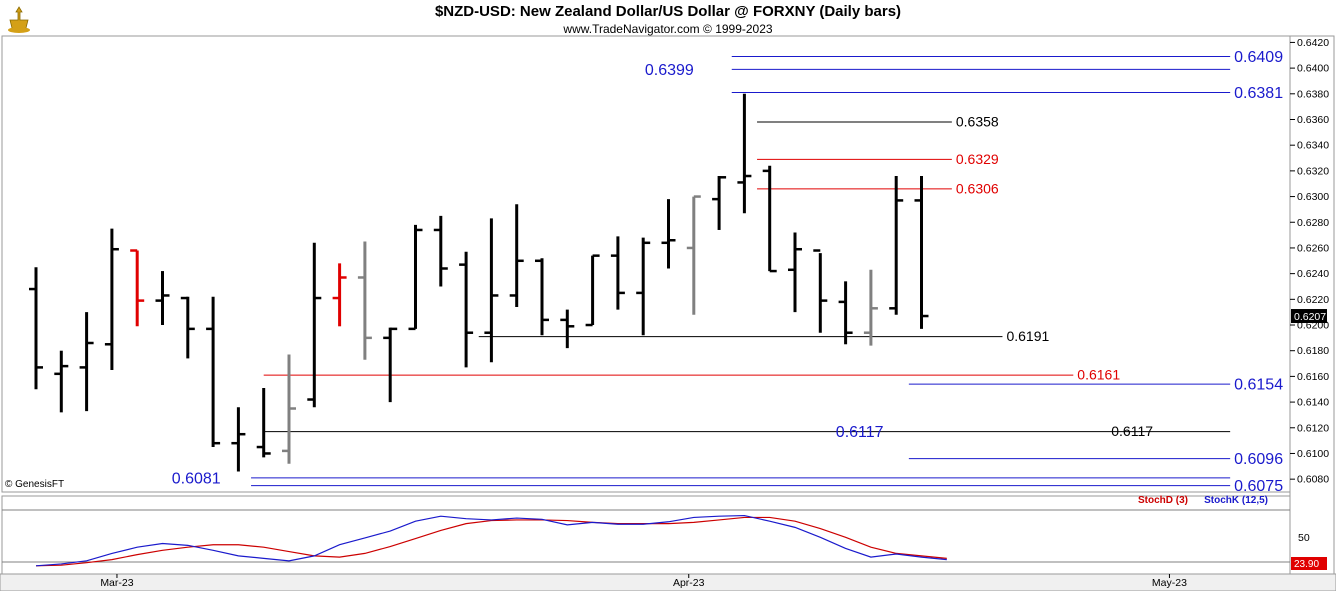 Image resolution: width=1336 pixels, height=591 pixels. What do you see at coordinates (1313, 428) in the screenshot?
I see `y-tick-label: 0.6120` at bounding box center [1313, 428].